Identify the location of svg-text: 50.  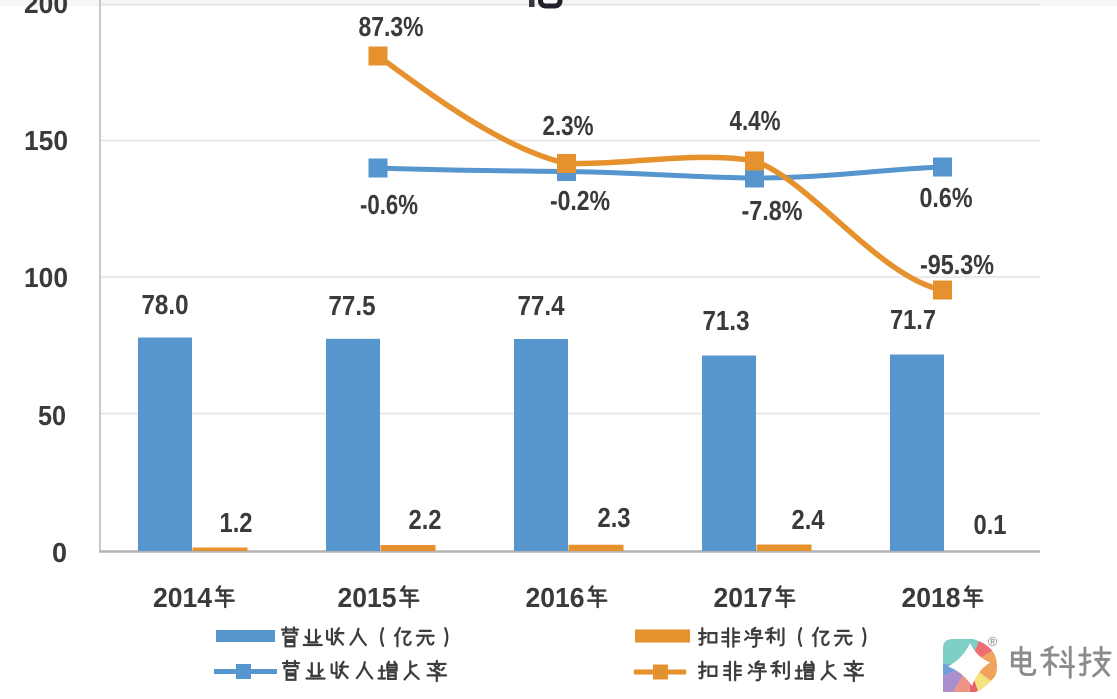
(52, 415).